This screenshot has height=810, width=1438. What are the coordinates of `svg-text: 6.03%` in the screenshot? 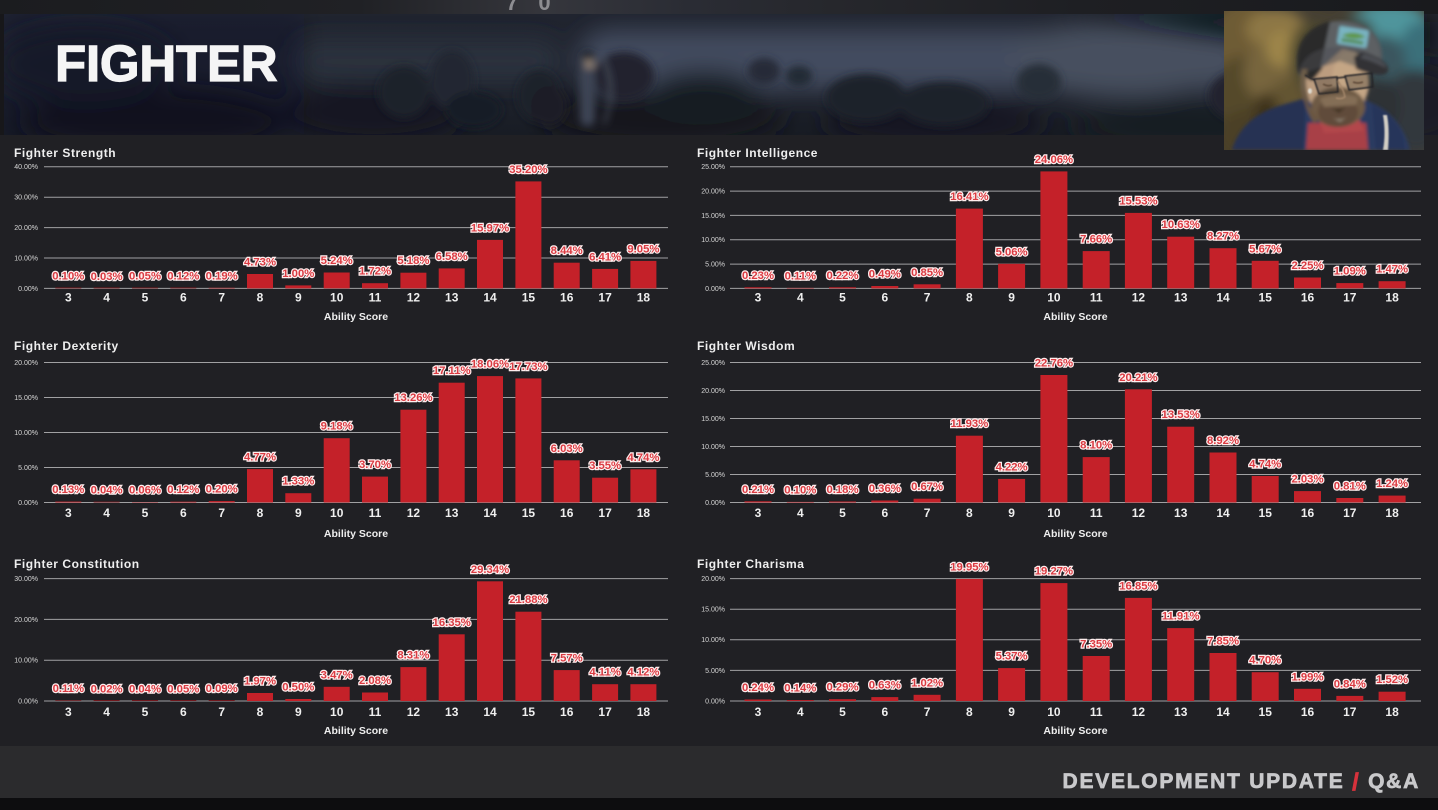 It's located at (567, 449).